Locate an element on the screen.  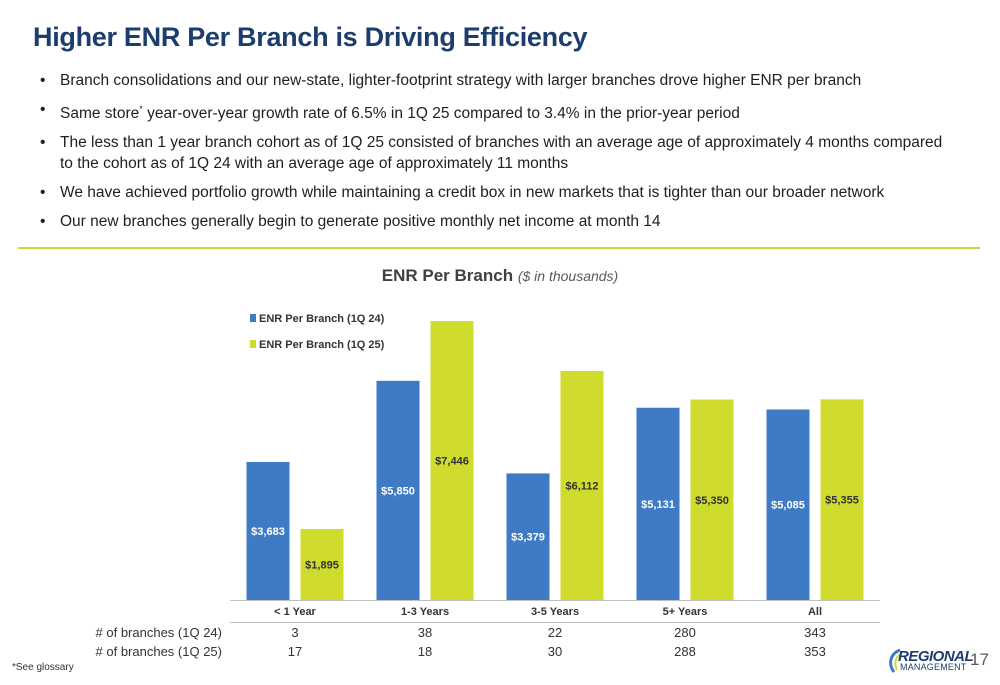
category-label: < 1 Year is located at coordinates (295, 612).